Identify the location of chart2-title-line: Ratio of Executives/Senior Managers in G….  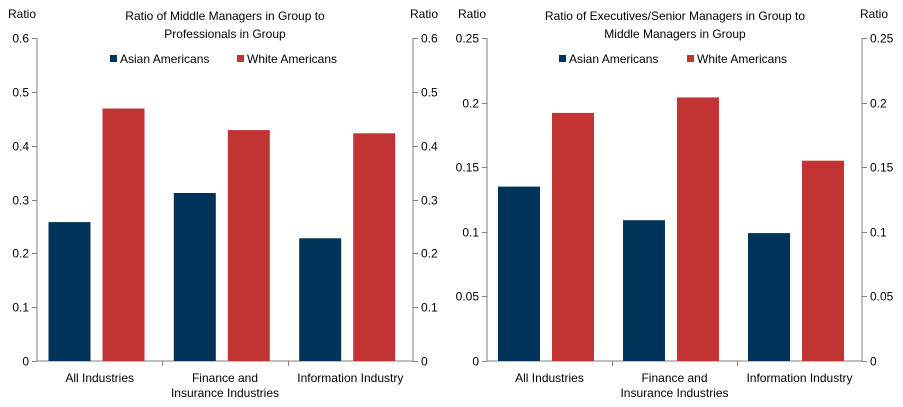
(675, 16).